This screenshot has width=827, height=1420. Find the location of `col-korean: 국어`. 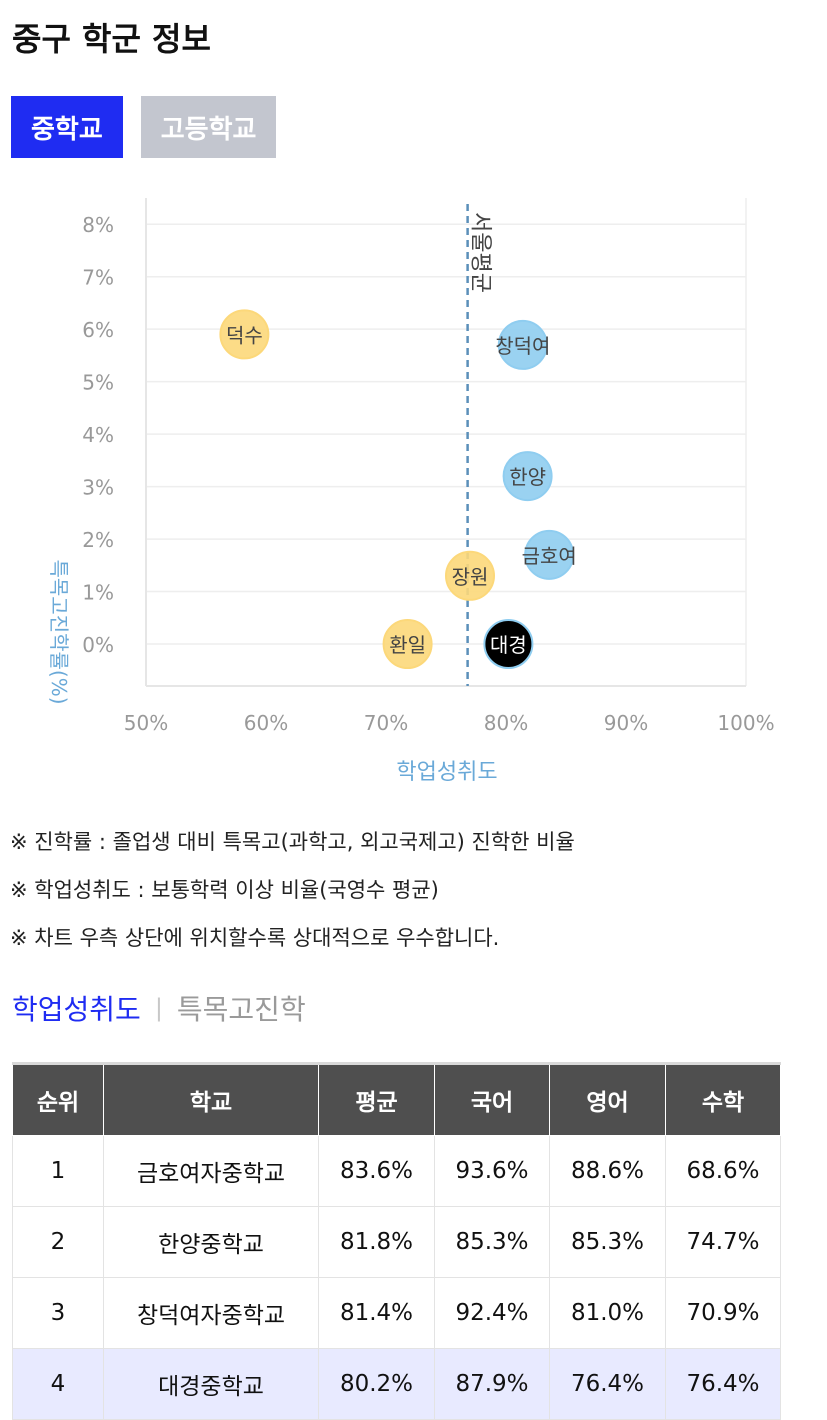

col-korean: 국어 is located at coordinates (492, 1099).